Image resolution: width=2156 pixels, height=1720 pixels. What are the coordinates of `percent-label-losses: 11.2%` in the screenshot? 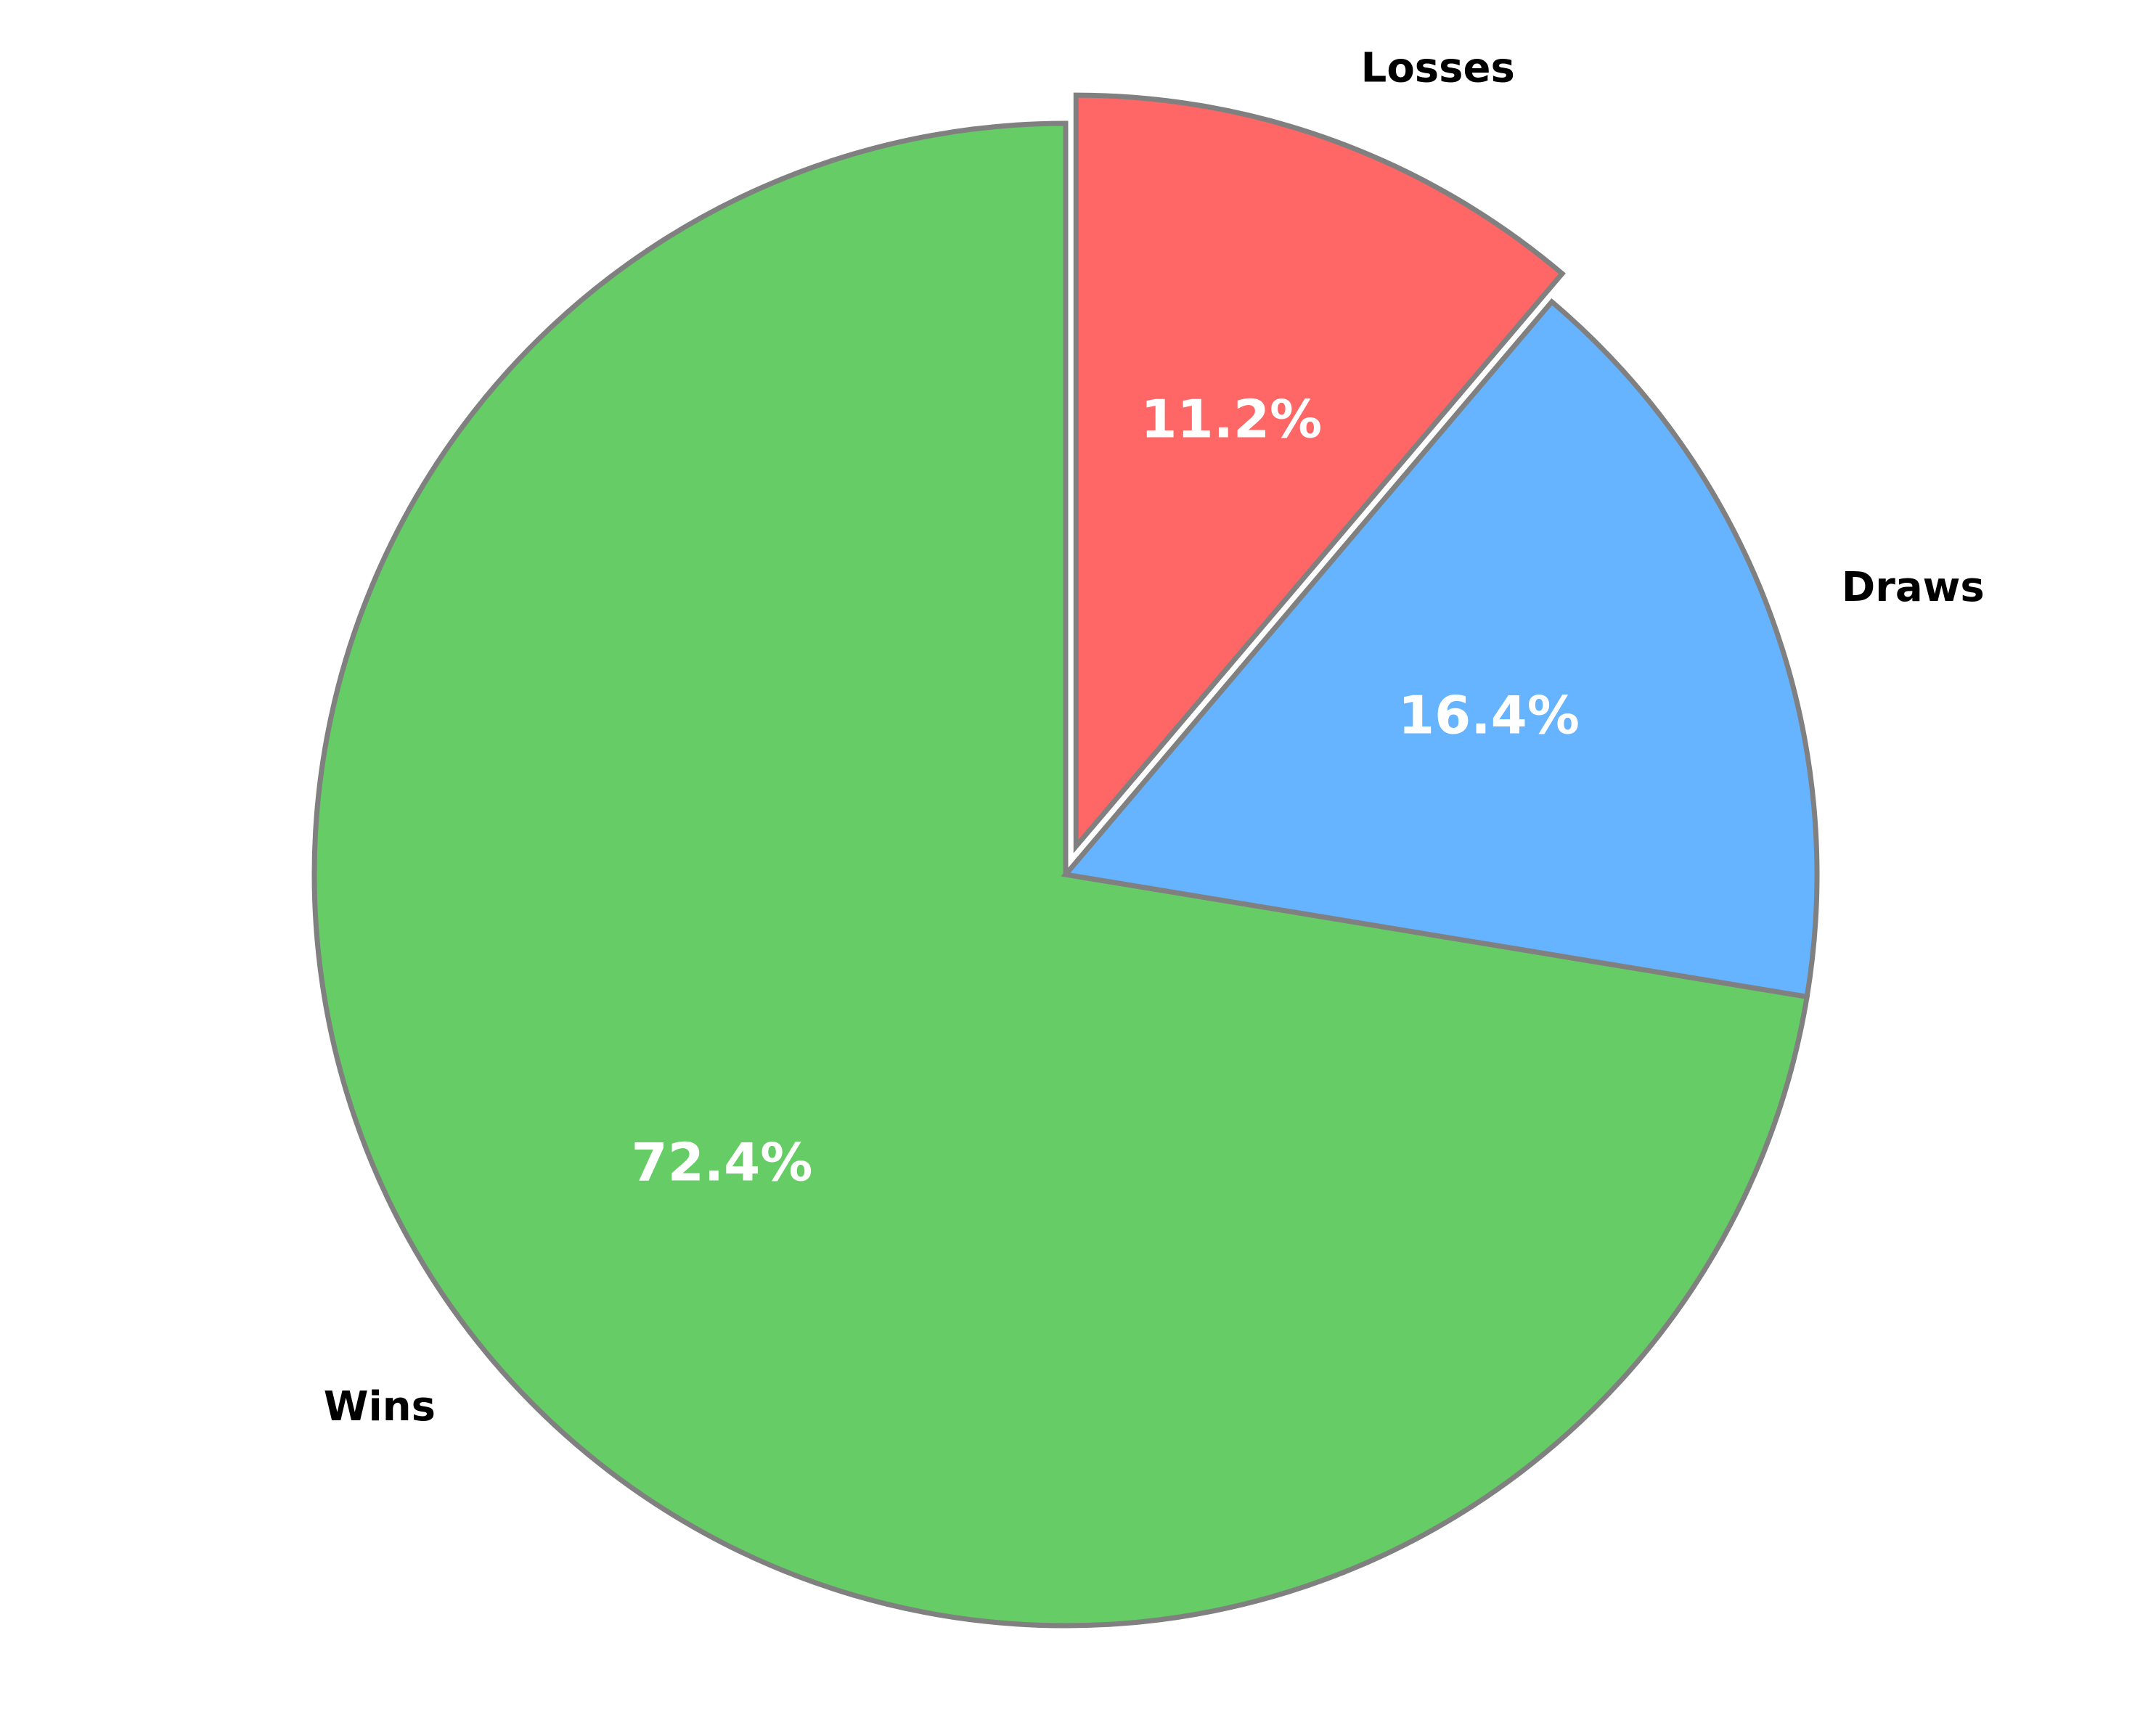 It's located at (1231, 419).